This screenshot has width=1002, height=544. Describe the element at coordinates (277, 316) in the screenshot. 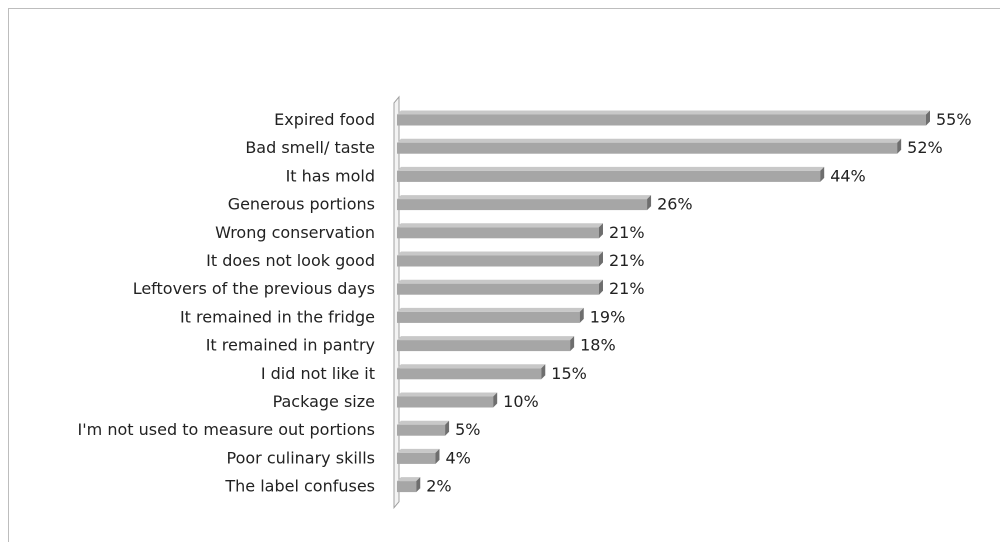

I see `category-label: It remained in the fridge` at that location.